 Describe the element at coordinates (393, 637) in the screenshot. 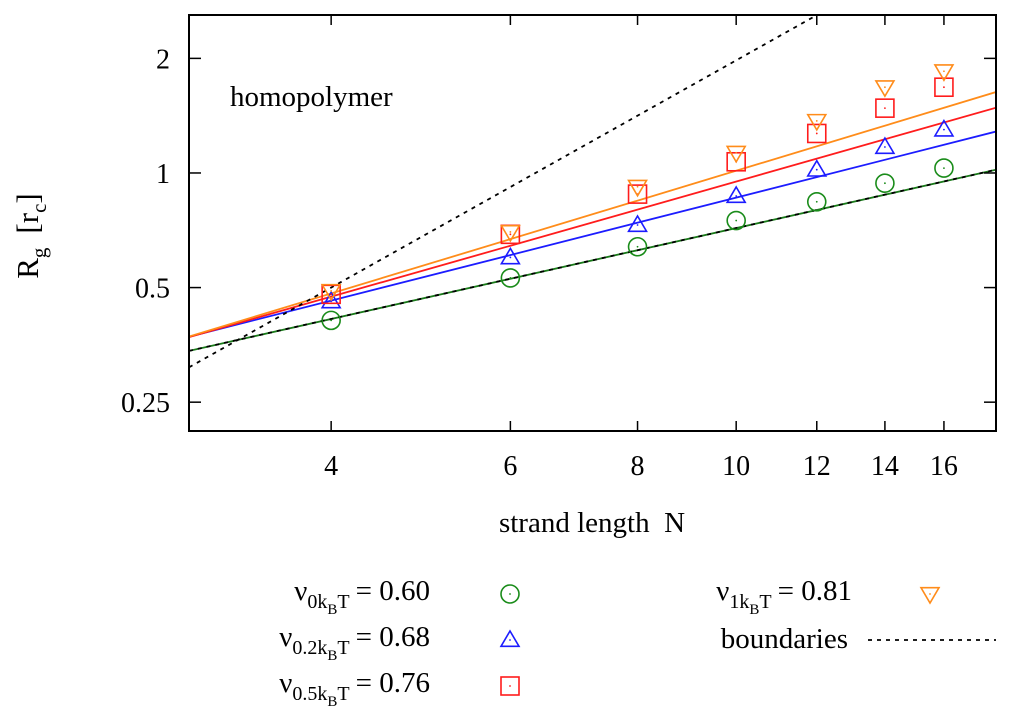

I see `legend-eq-1: = 0.68` at that location.